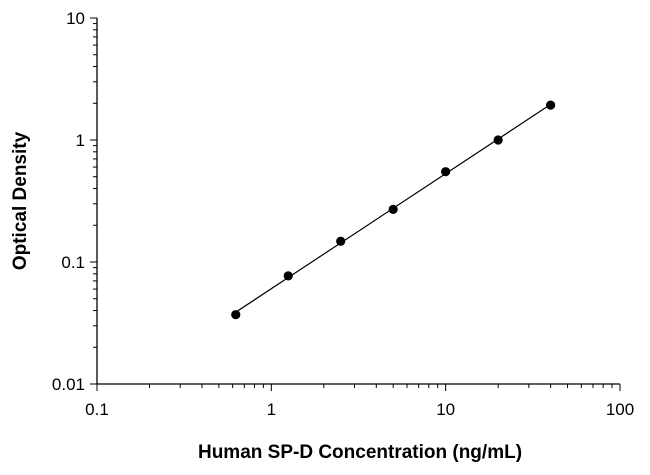 The width and height of the screenshot is (650, 475). What do you see at coordinates (358, 387) in the screenshot?
I see `x-axis-ticks` at bounding box center [358, 387].